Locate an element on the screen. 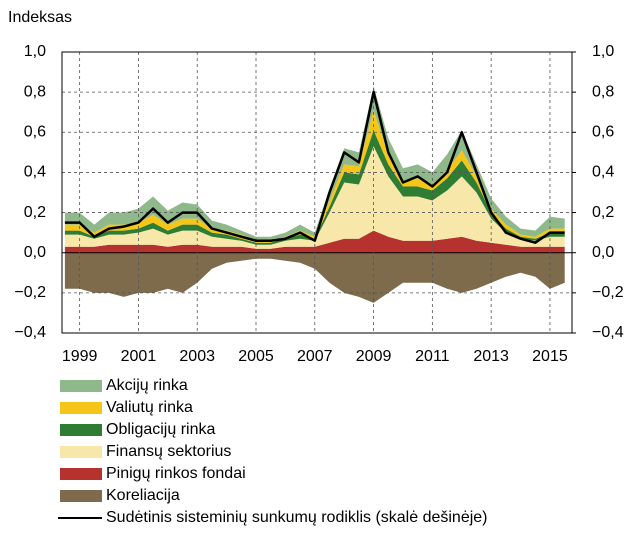  y-tick-label: −0,4 is located at coordinates (30, 332).